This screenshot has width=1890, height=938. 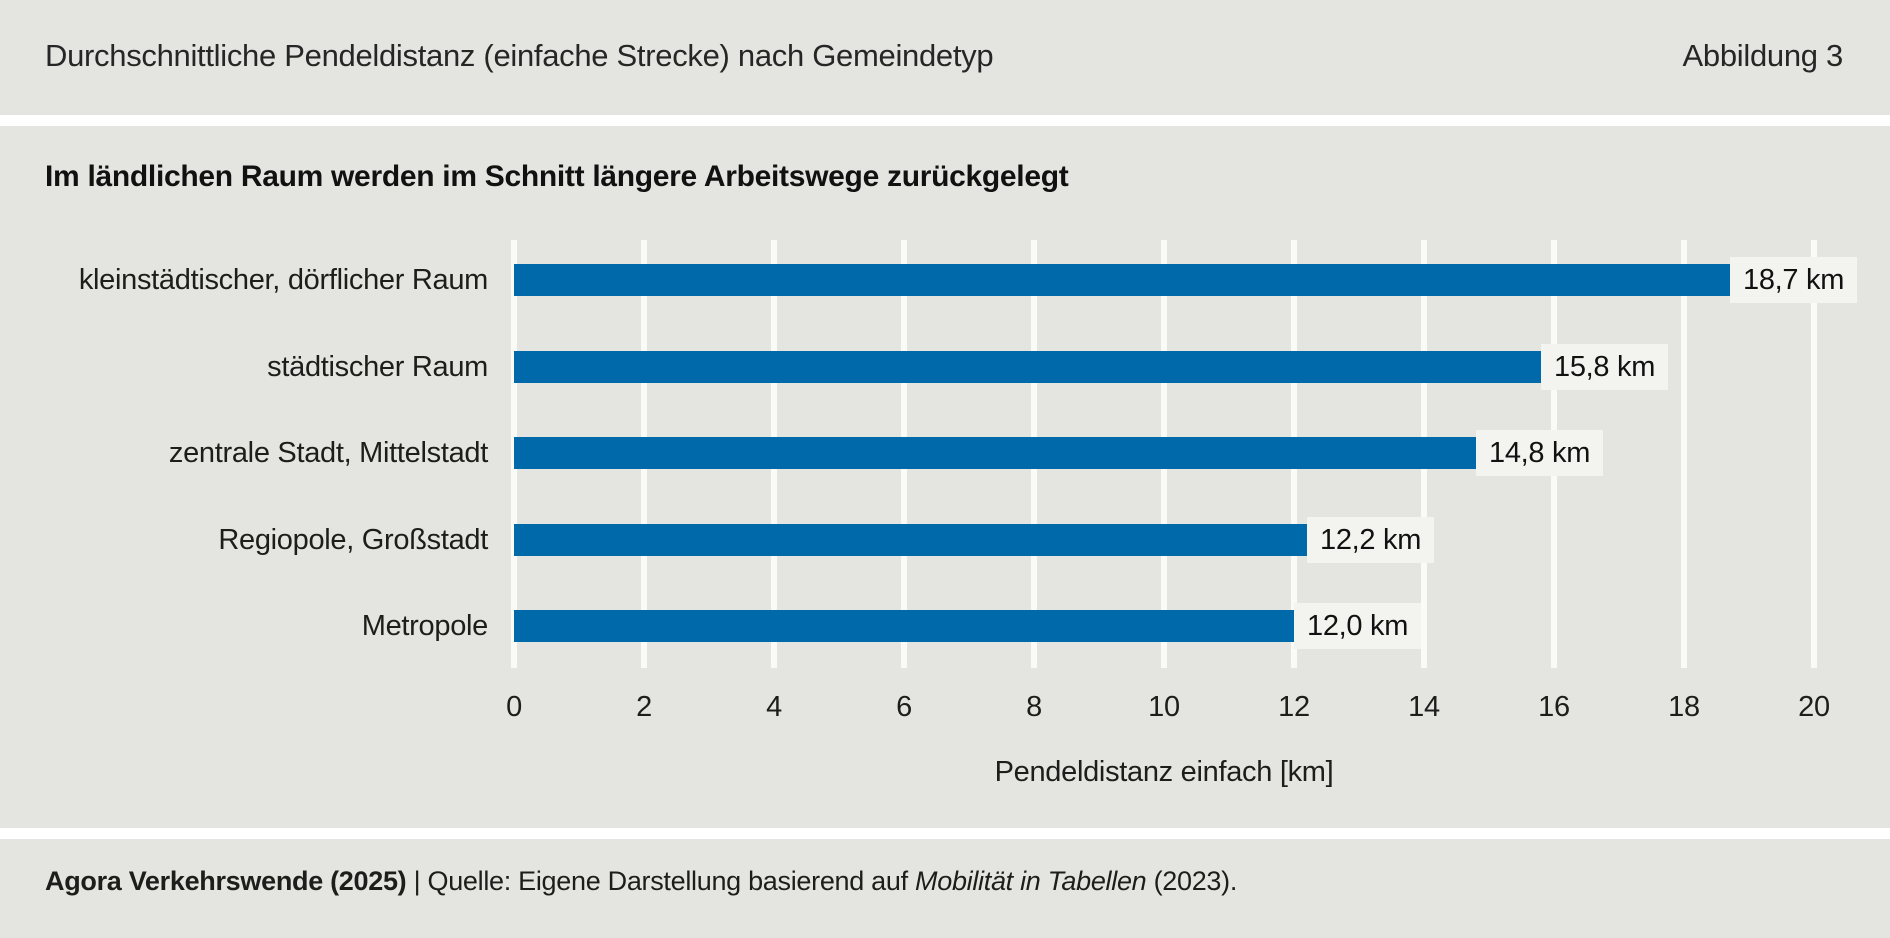 What do you see at coordinates (1605, 367) in the screenshot?
I see `bar-value-label: 15,8 km` at bounding box center [1605, 367].